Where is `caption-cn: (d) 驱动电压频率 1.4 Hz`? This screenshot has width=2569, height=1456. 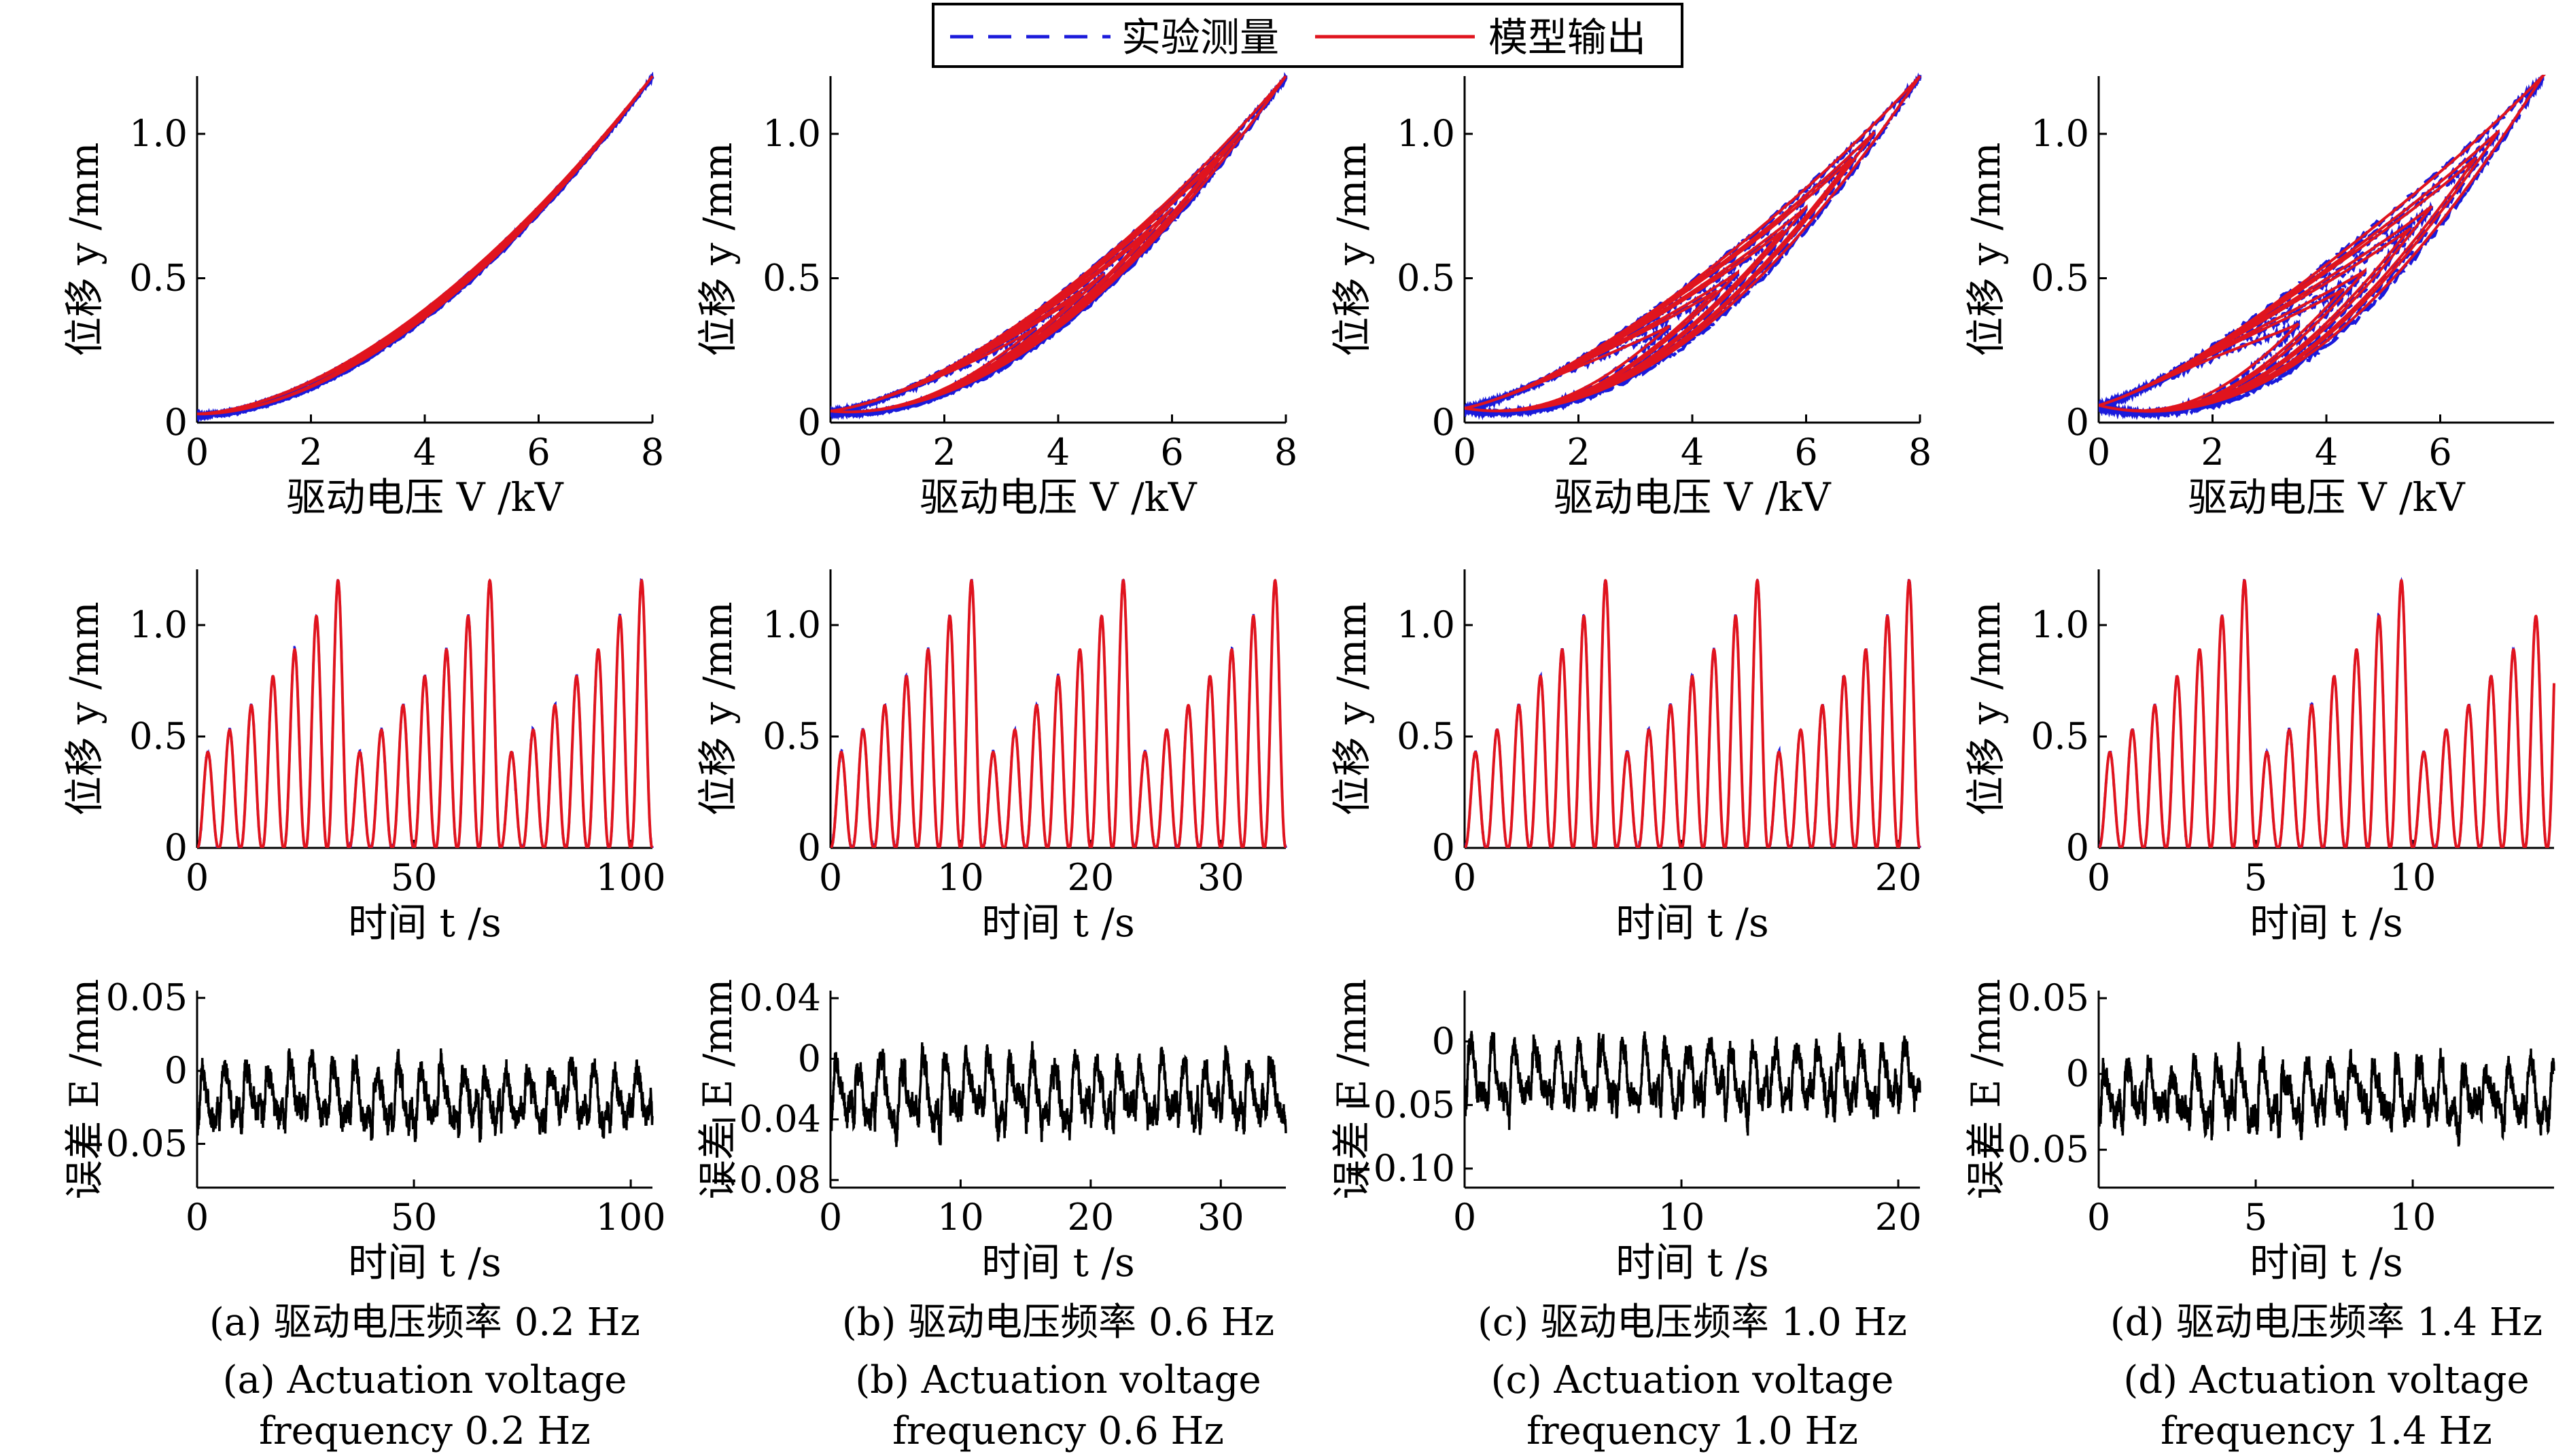
caption-cn: (d) 驱动电压频率 1.4 Hz is located at coordinates (2326, 1323).